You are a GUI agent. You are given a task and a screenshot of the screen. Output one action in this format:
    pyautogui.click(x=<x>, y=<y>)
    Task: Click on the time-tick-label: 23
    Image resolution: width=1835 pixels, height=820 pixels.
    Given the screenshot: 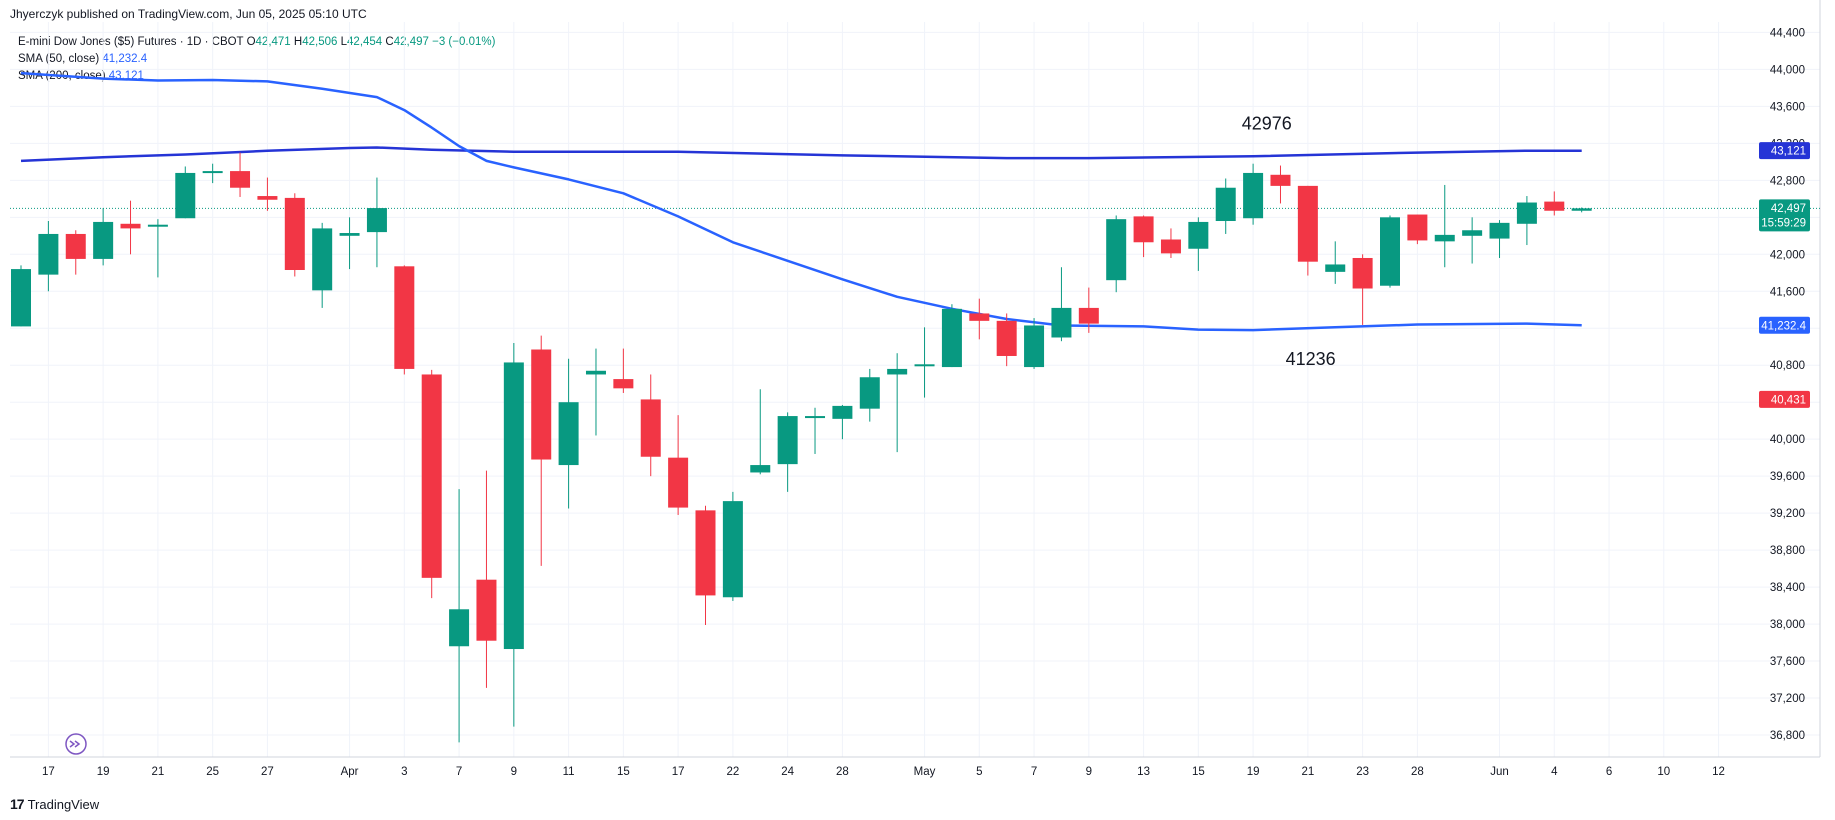 What is the action you would take?
    pyautogui.click(x=1362, y=772)
    